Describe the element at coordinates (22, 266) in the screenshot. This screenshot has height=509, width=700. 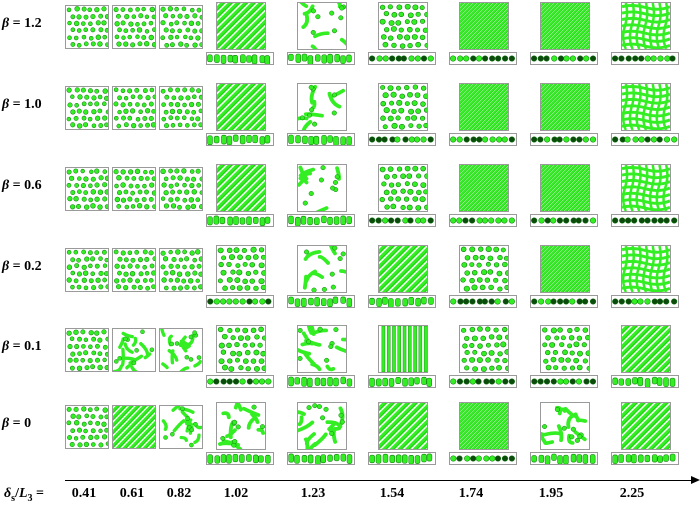
I see `row-label-beta: β = 0.2` at that location.